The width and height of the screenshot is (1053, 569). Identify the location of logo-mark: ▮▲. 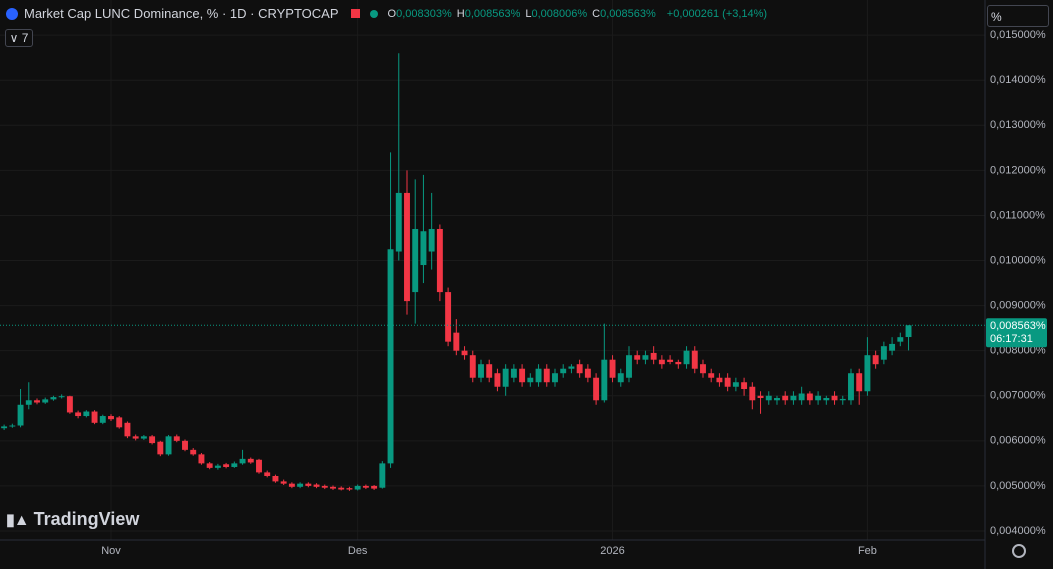
(18, 520).